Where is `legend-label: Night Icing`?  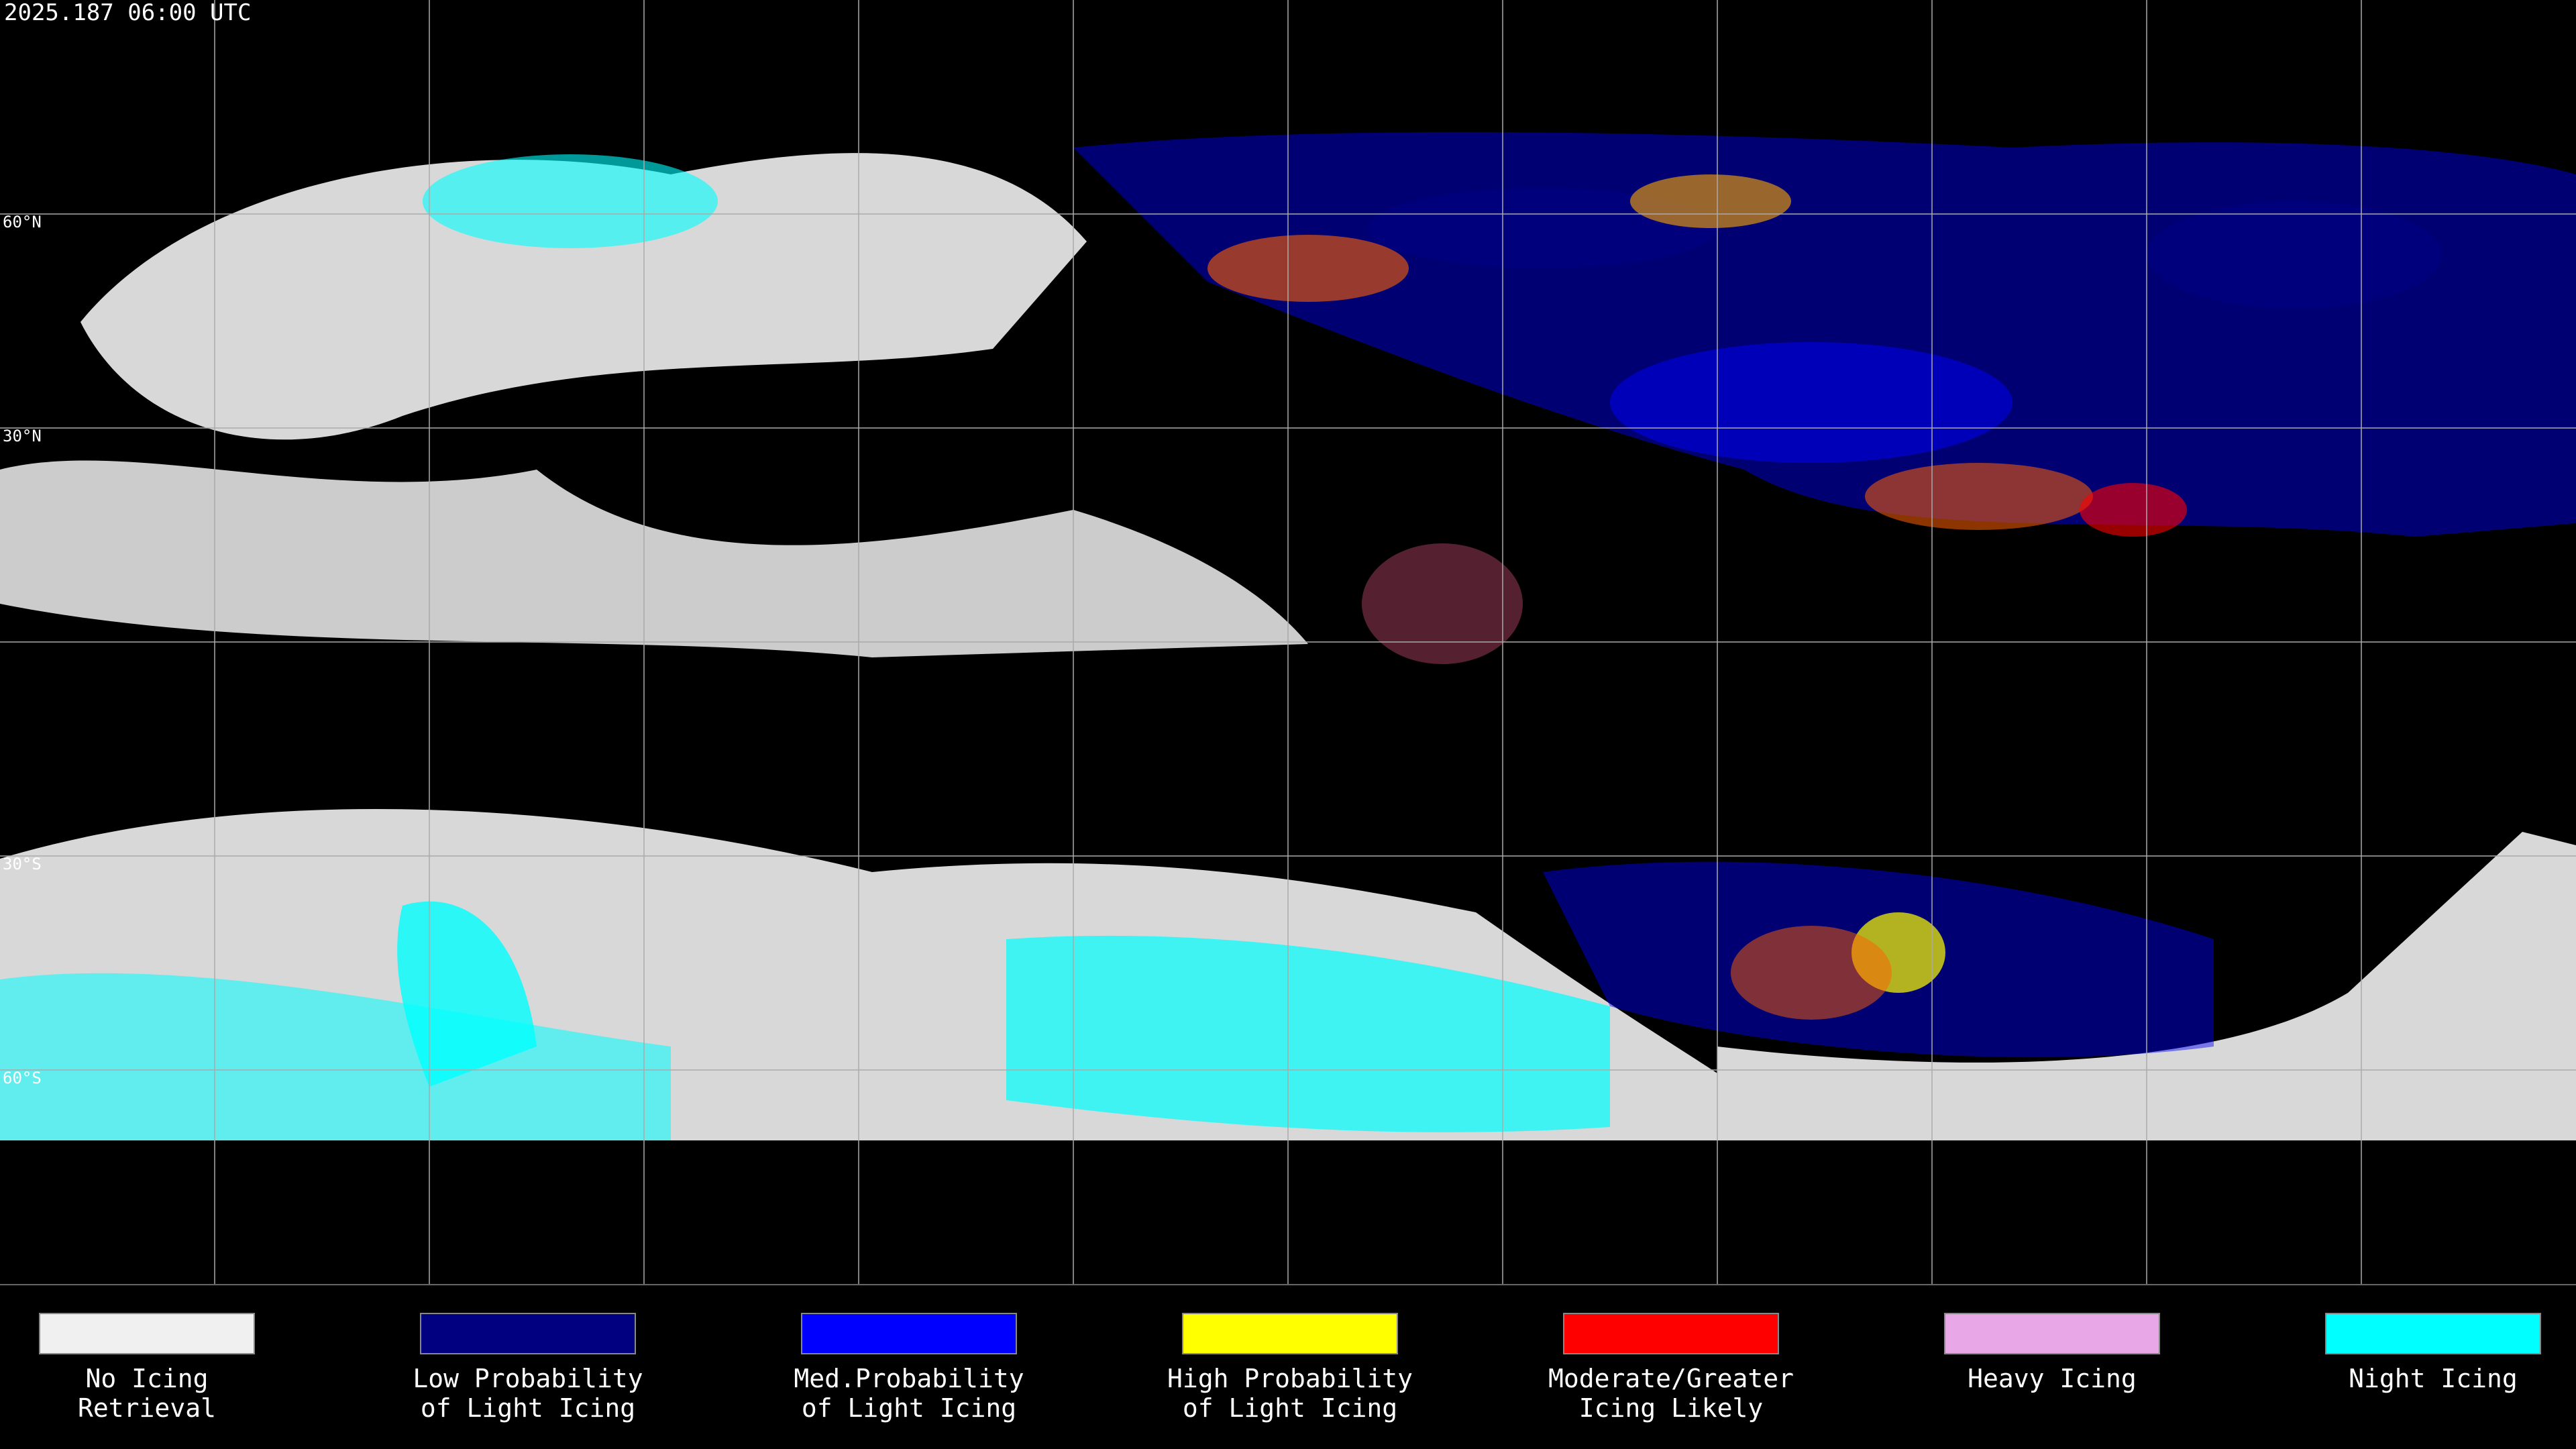
legend-label: Night Icing is located at coordinates (2433, 1378).